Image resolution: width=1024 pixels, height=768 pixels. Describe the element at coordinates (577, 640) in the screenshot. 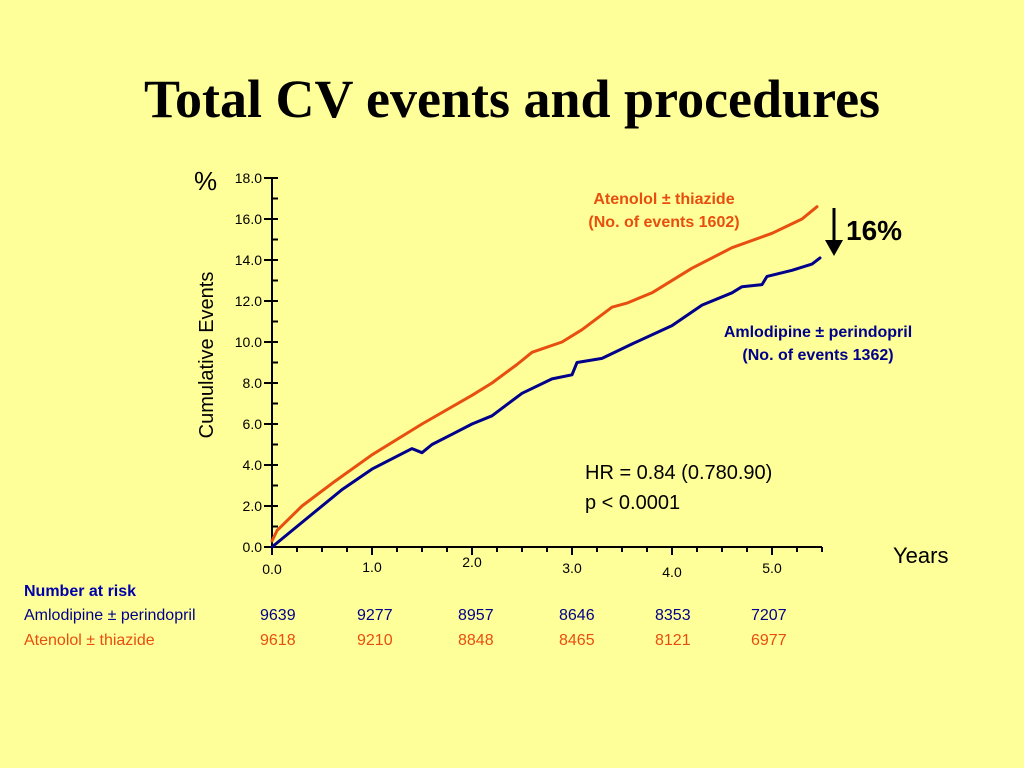

I see `risk-value: 8465` at that location.